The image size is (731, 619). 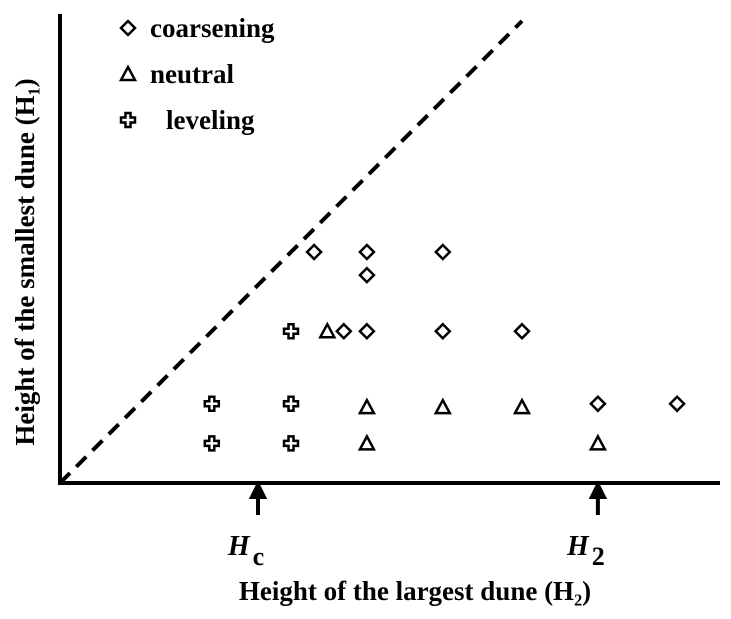 What do you see at coordinates (210, 120) in the screenshot?
I see `legend-label: leveling` at bounding box center [210, 120].